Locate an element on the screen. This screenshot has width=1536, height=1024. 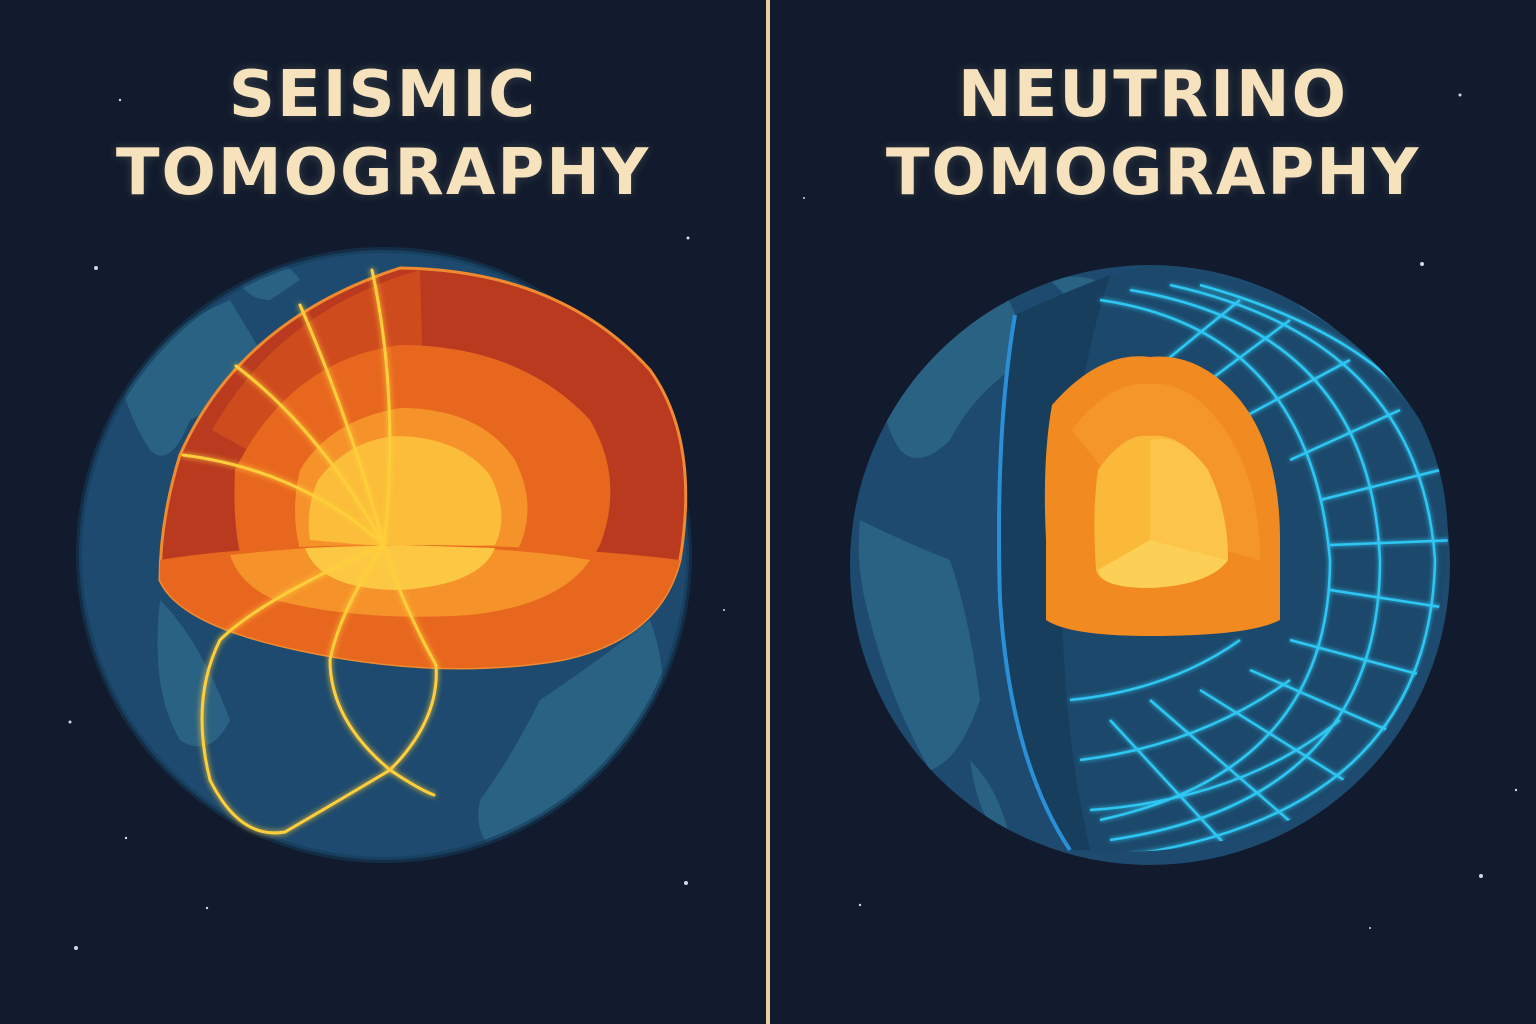
earth-core-cutaway is located at coordinates (1162, 496).